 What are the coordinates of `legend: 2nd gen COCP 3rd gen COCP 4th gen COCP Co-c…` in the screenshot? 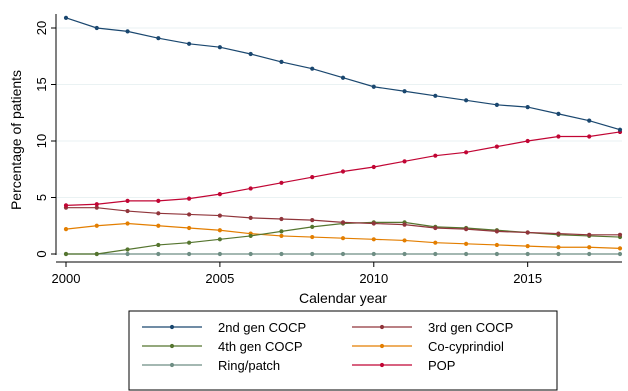 It's located at (343, 350).